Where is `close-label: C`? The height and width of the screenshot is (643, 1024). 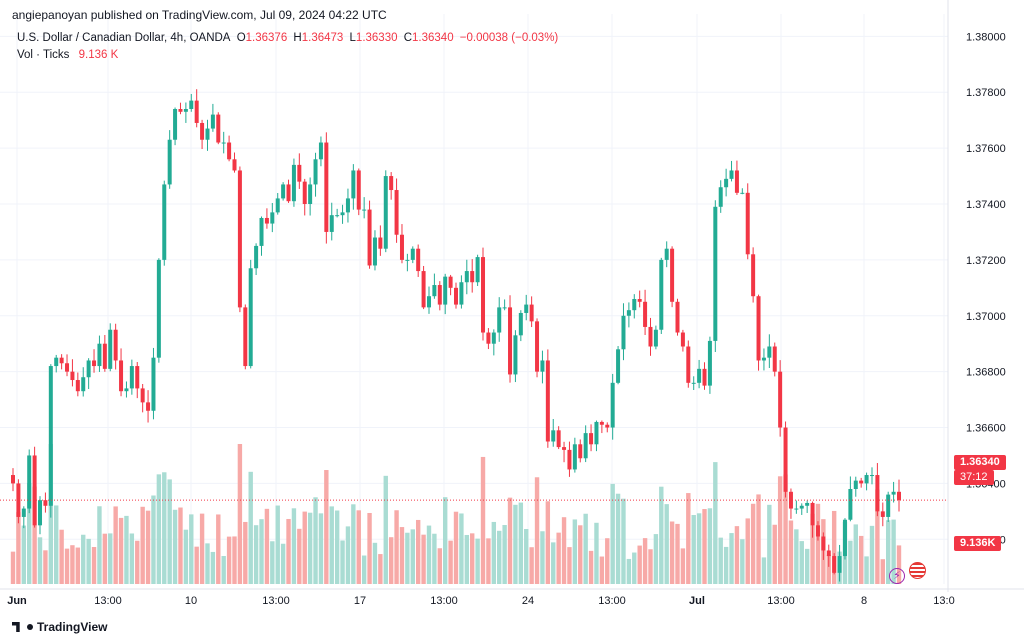
close-label: C is located at coordinates (408, 38).